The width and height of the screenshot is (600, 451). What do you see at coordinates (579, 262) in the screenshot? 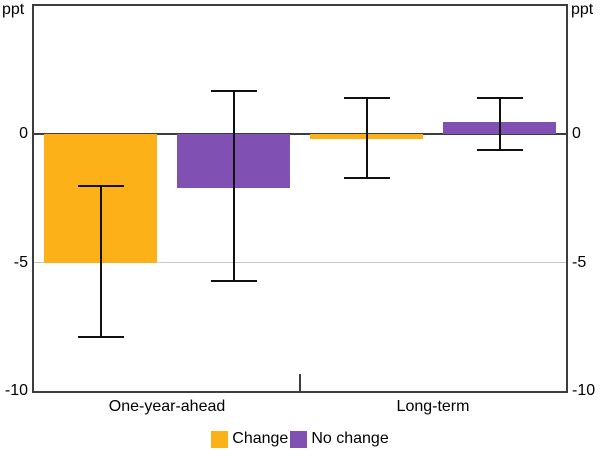
I see `ytick-right--5: -5` at bounding box center [579, 262].